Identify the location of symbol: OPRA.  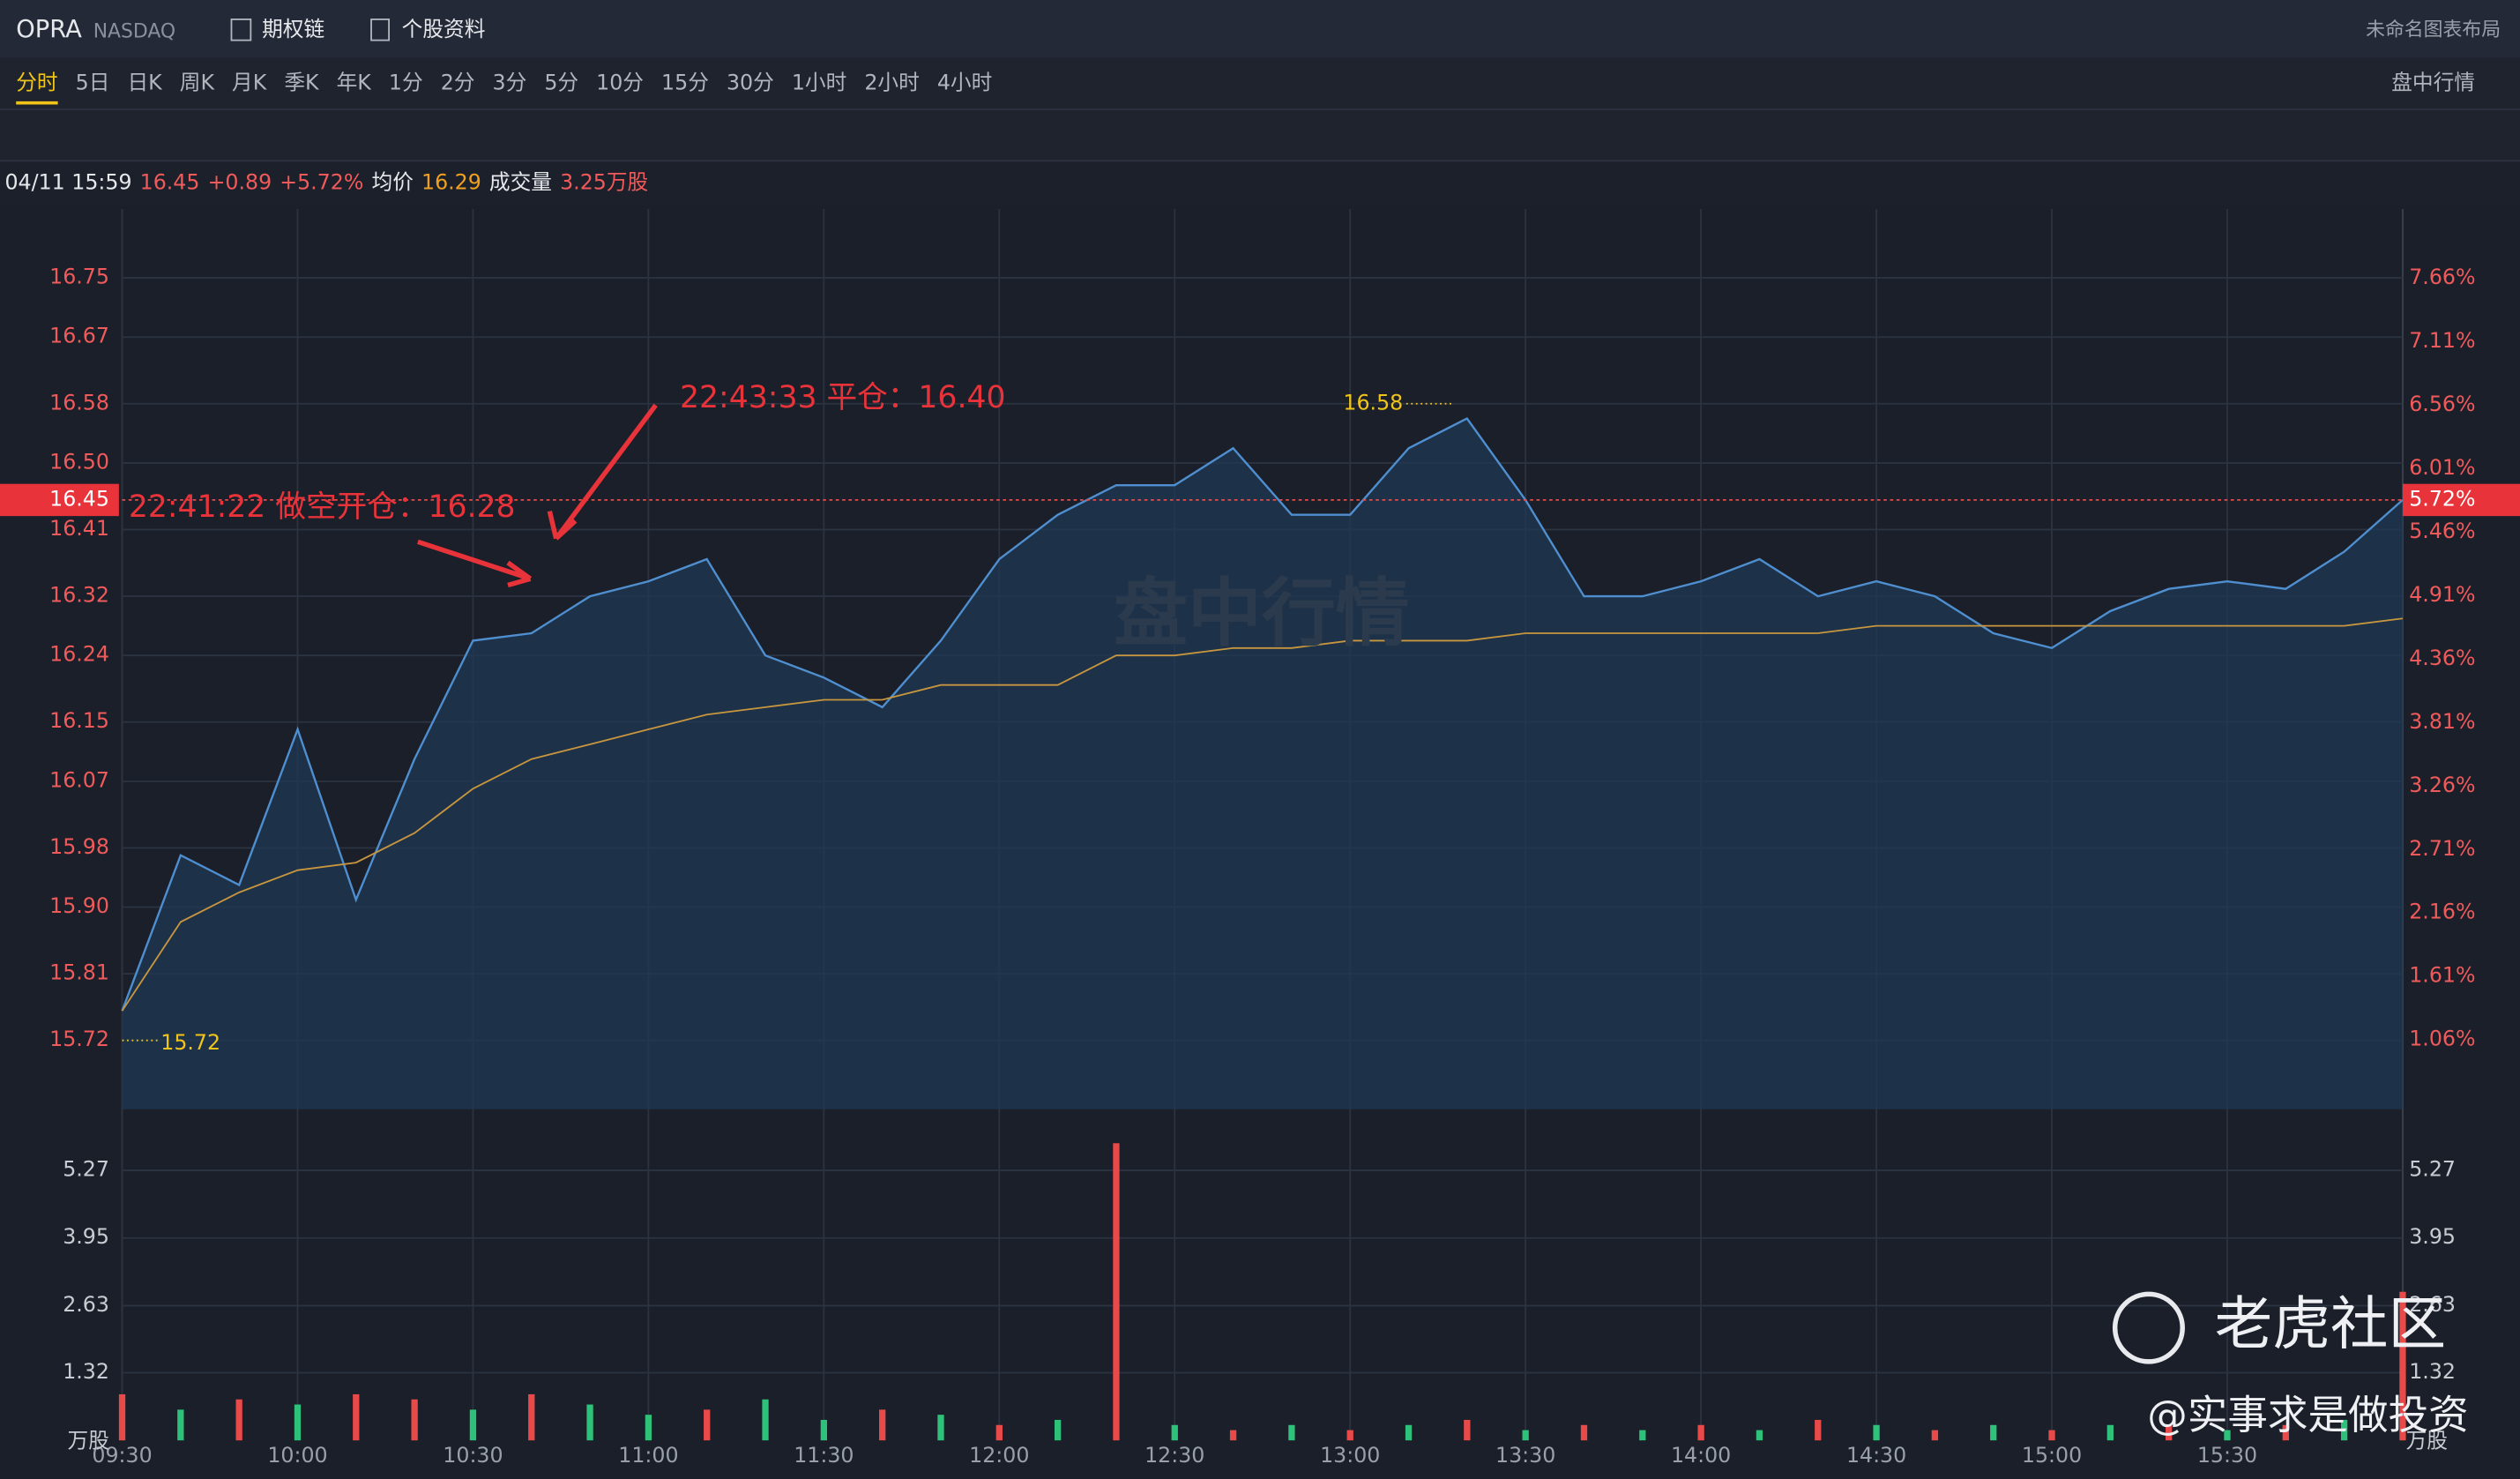
(49, 29).